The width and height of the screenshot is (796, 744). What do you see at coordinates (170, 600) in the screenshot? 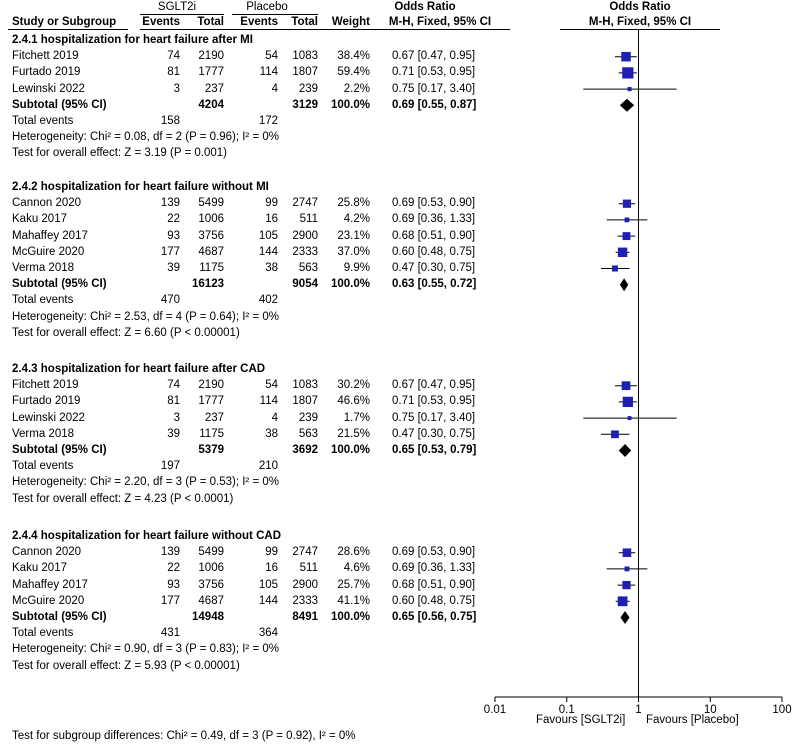
I see `study-events1: 177` at bounding box center [170, 600].